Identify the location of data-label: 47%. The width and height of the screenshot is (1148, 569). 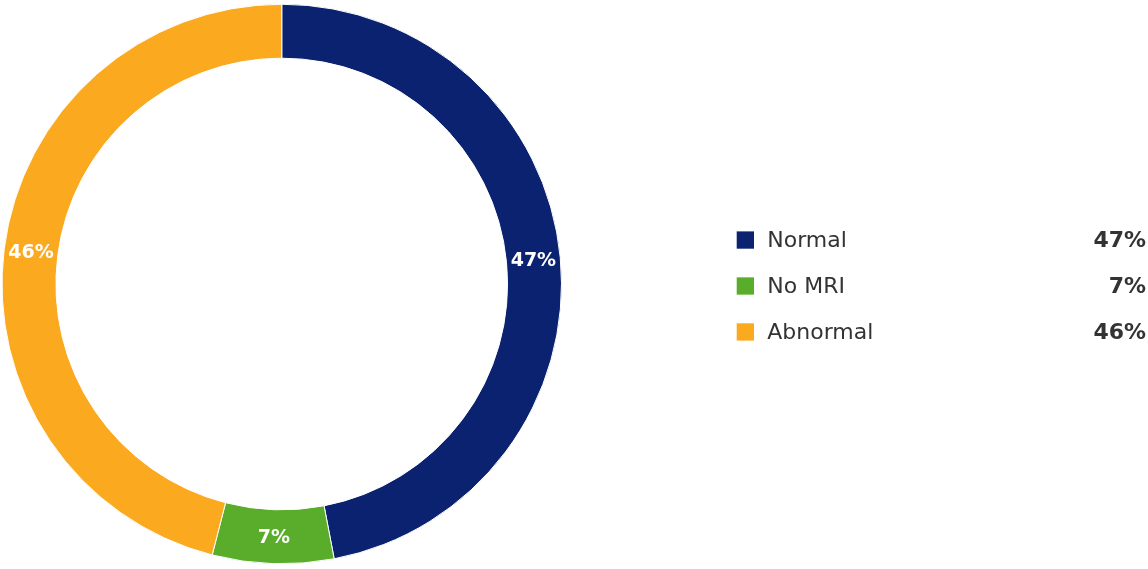
(533, 259).